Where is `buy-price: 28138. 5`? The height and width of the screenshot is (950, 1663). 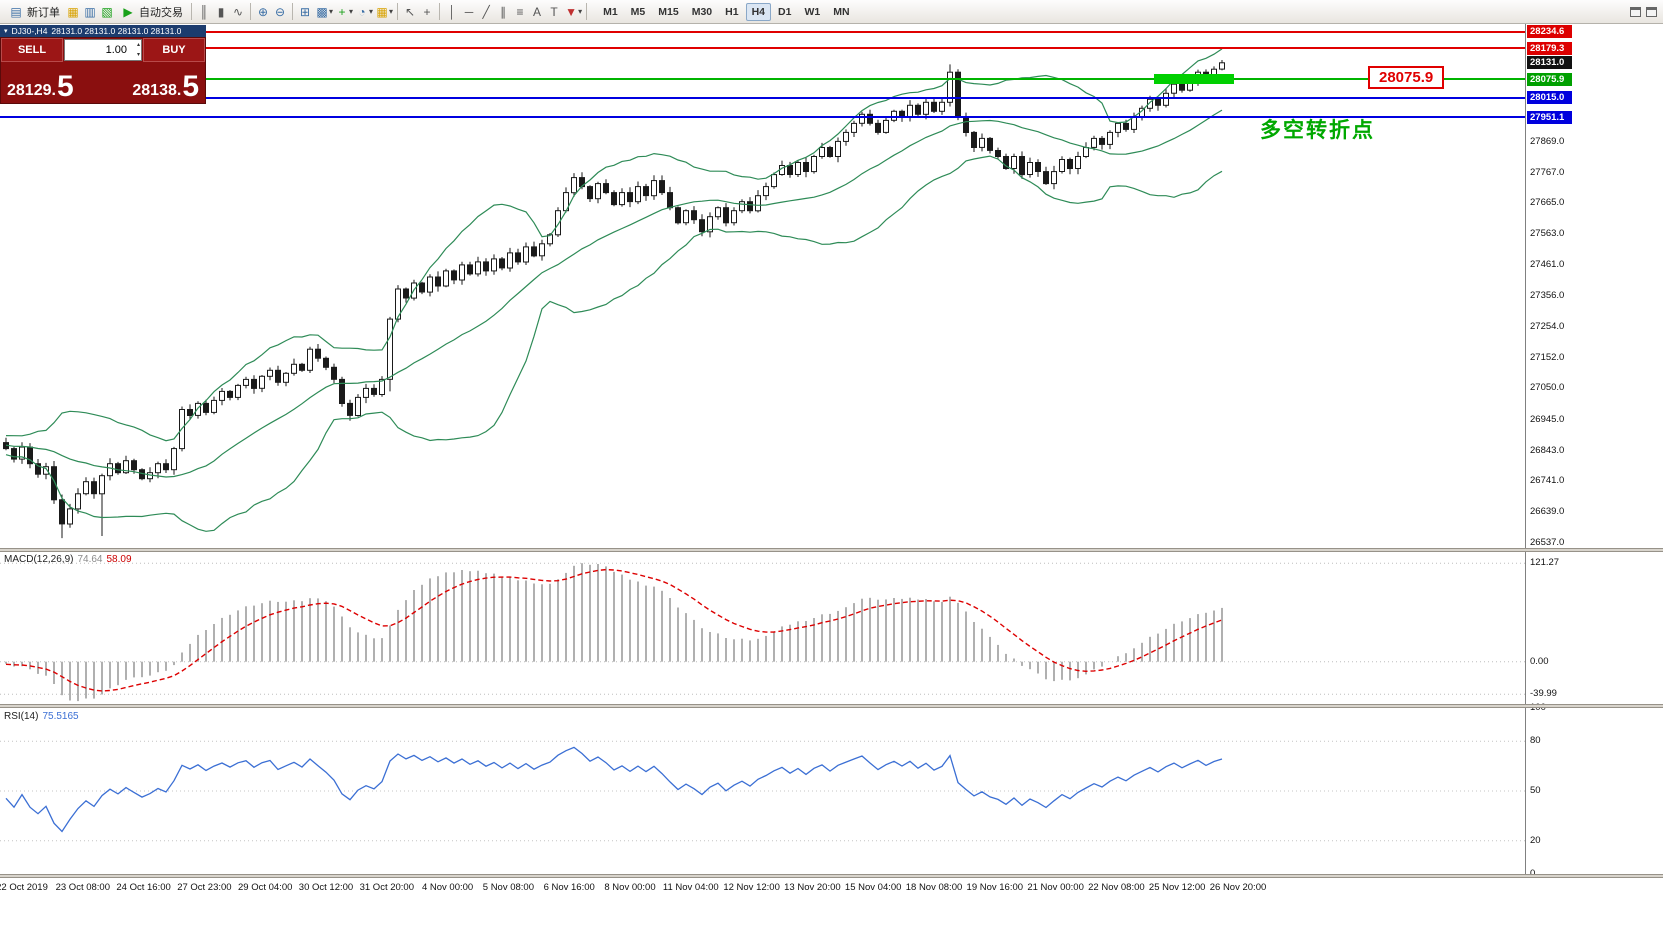 buy-price: 28138. 5 is located at coordinates (165, 86).